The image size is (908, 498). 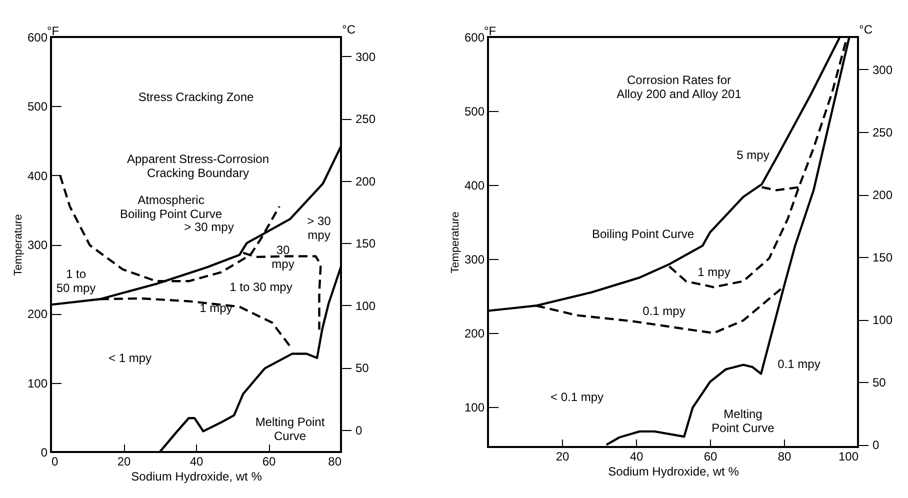 I want to click on annotation: 30 mpy, so click(x=283, y=257).